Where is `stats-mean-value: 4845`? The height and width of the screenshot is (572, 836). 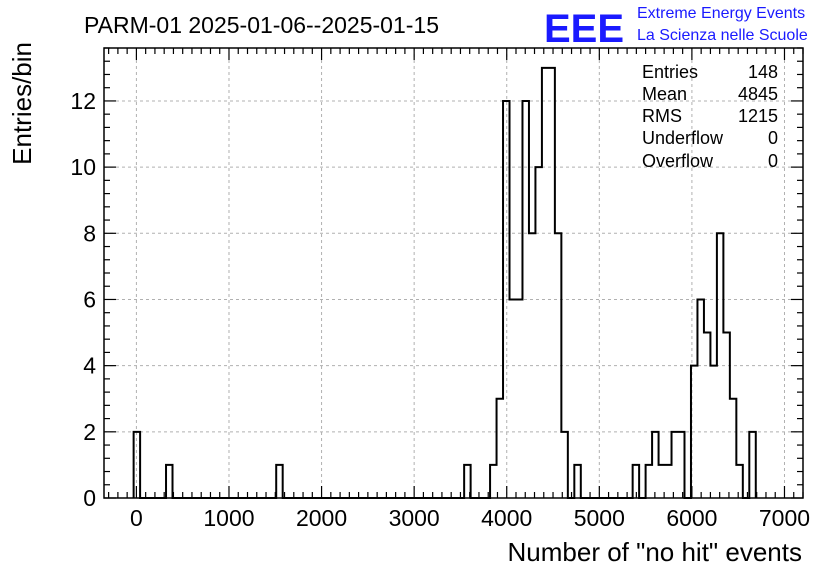 stats-mean-value: 4845 is located at coordinates (758, 94).